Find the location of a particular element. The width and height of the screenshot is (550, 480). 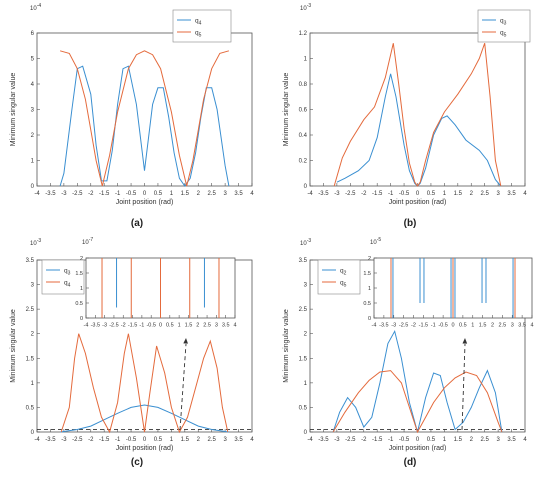

y-tick-label: 0.6 is located at coordinates (303, 111).